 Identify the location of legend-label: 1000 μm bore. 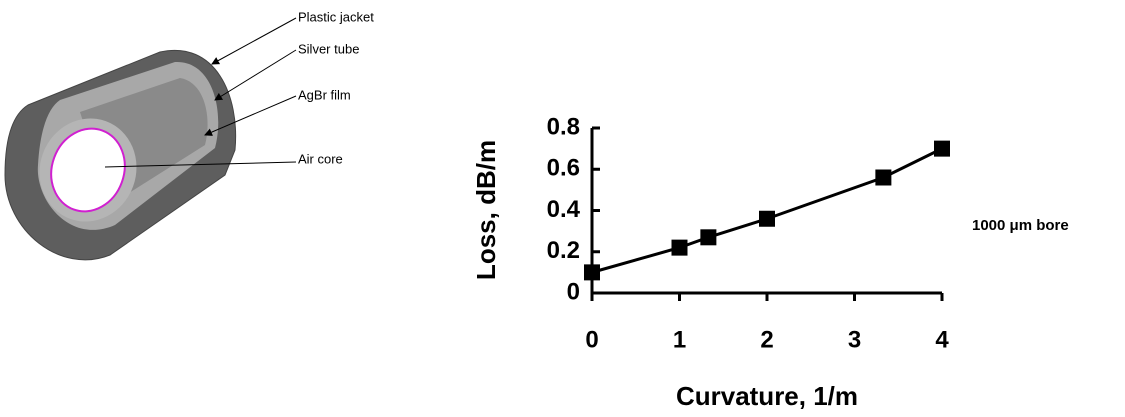
(1020, 225).